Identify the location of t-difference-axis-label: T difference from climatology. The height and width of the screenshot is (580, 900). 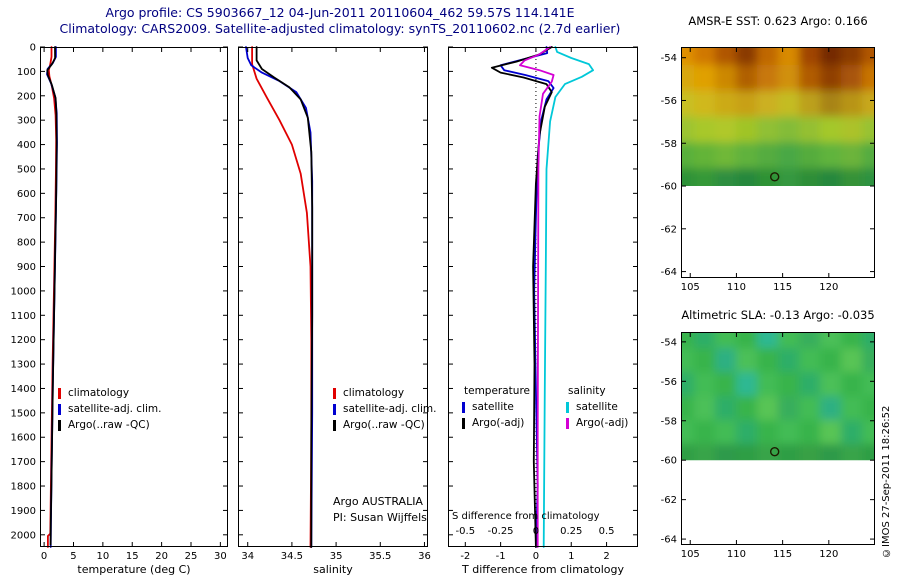
(543, 569).